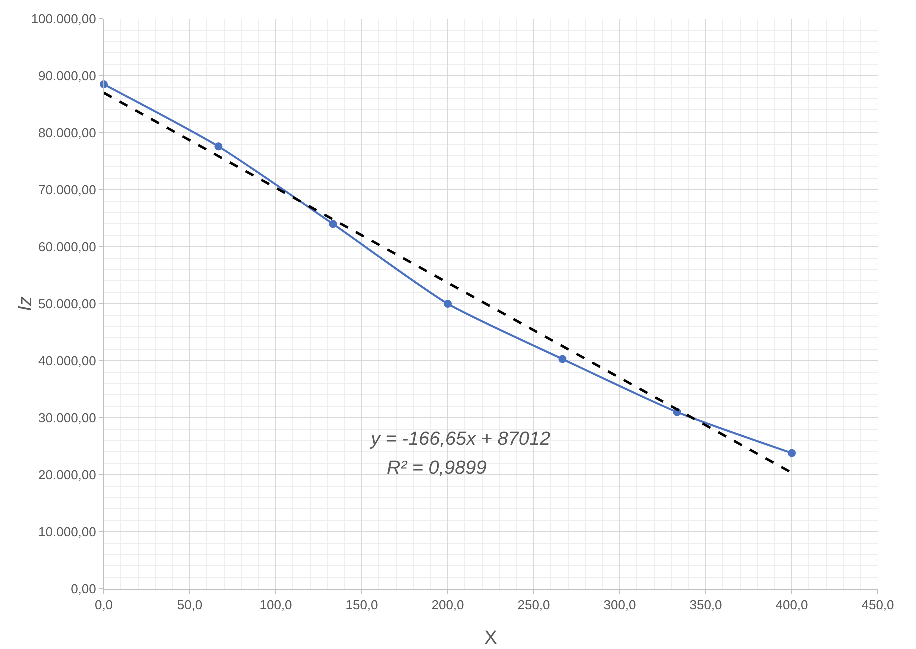  What do you see at coordinates (190, 605) in the screenshot?
I see `x-tick-label: 50,0` at bounding box center [190, 605].